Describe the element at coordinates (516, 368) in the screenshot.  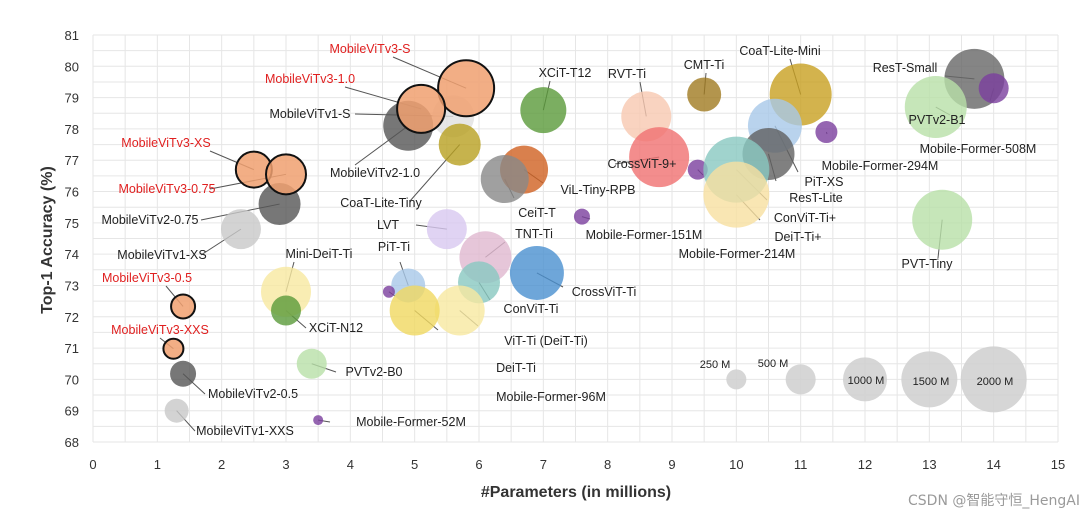
I see `label-deit-ti: DeiT-Ti` at that location.